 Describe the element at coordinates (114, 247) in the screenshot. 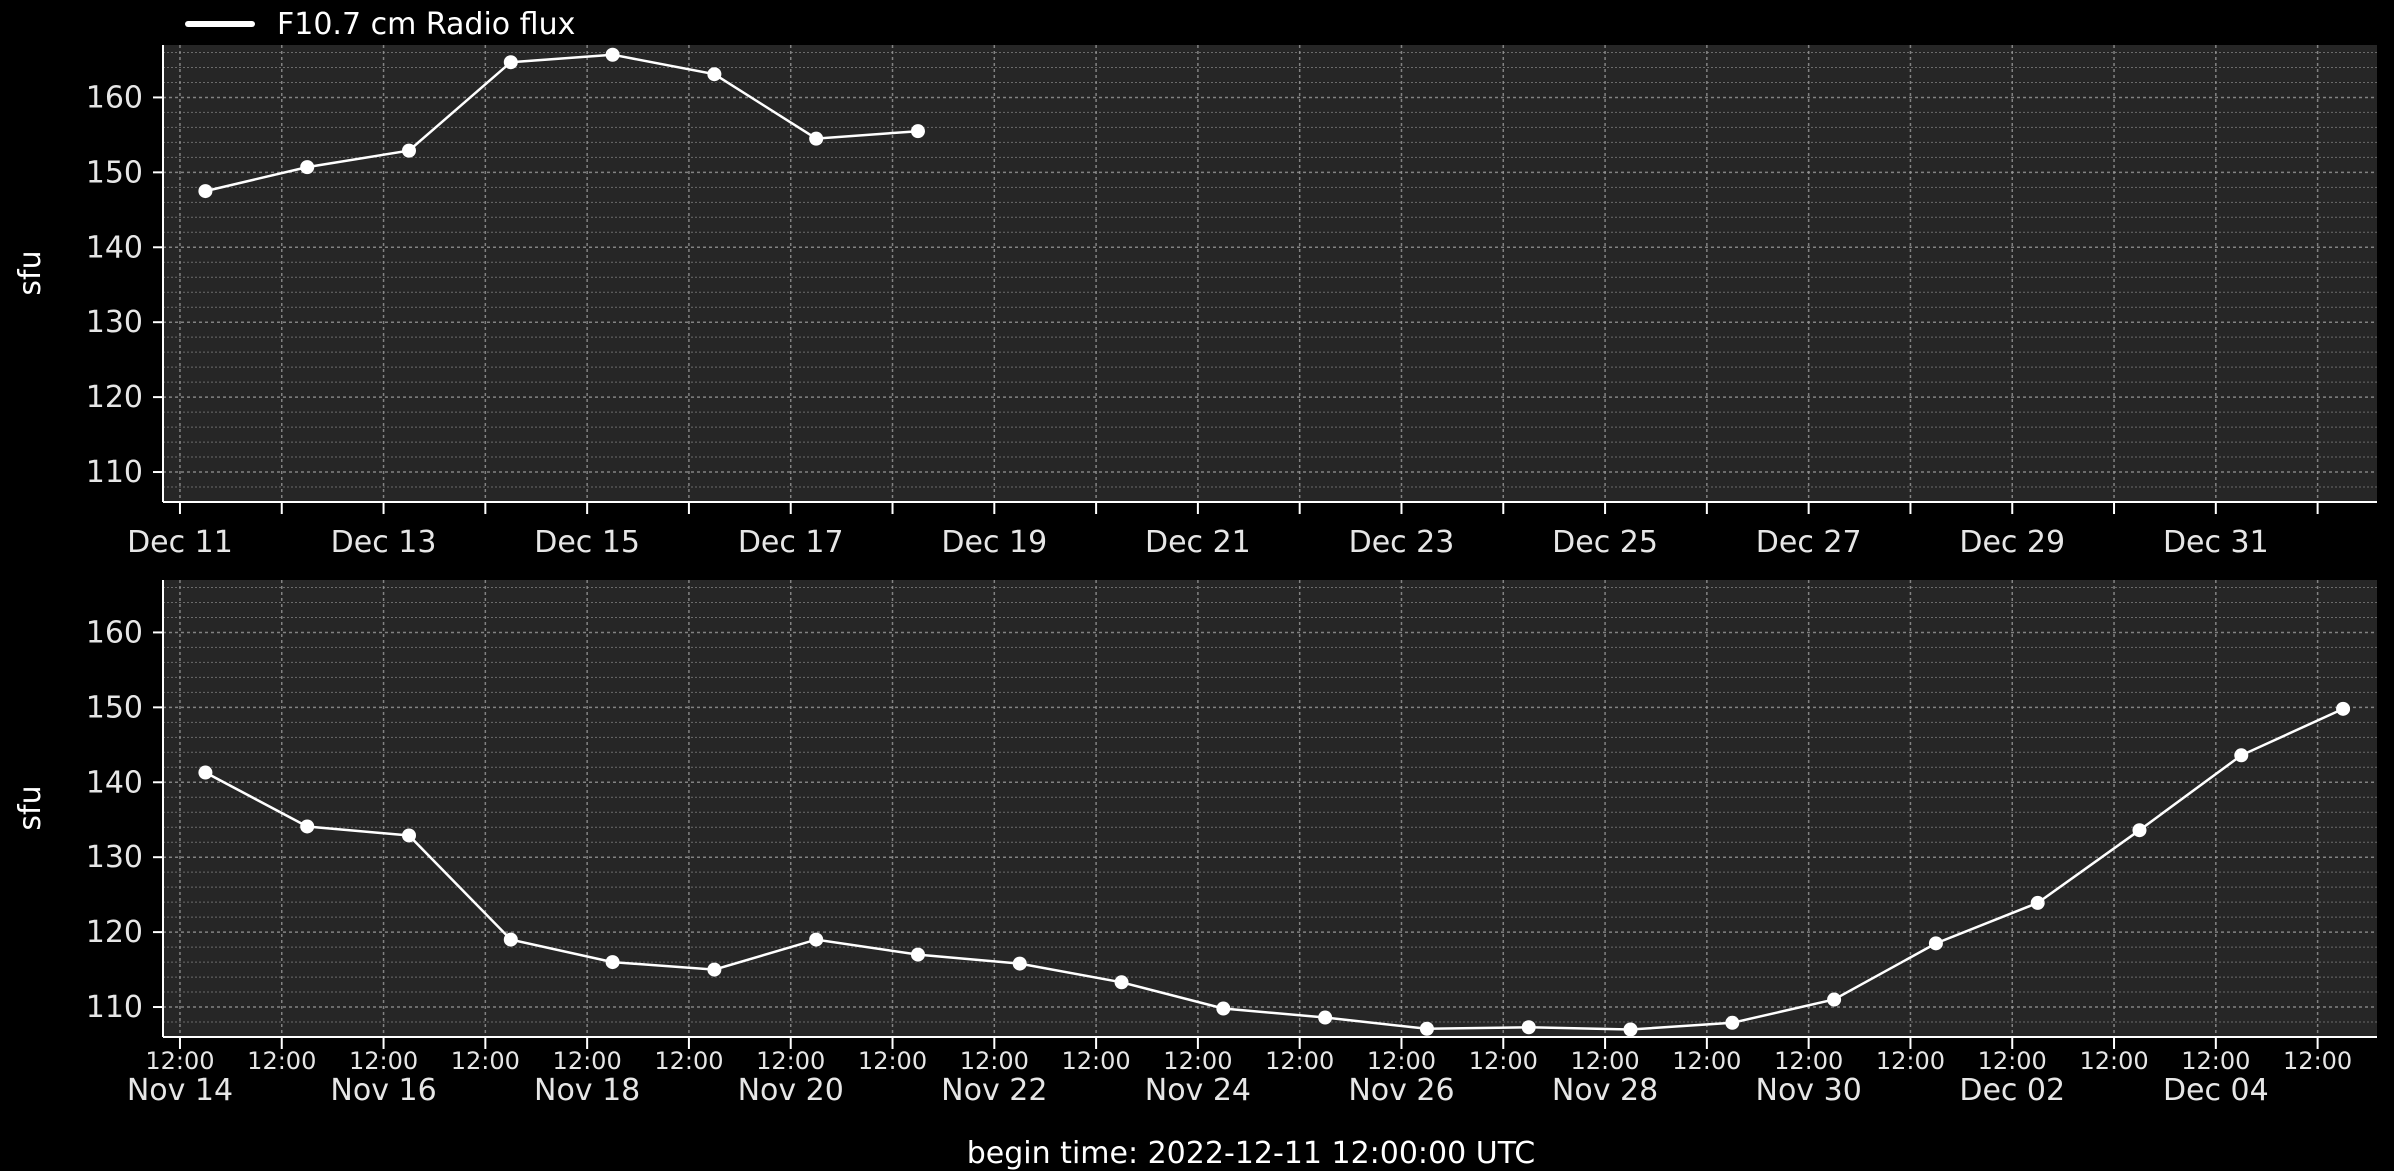

I see `top-y-tick-label: 140` at that location.